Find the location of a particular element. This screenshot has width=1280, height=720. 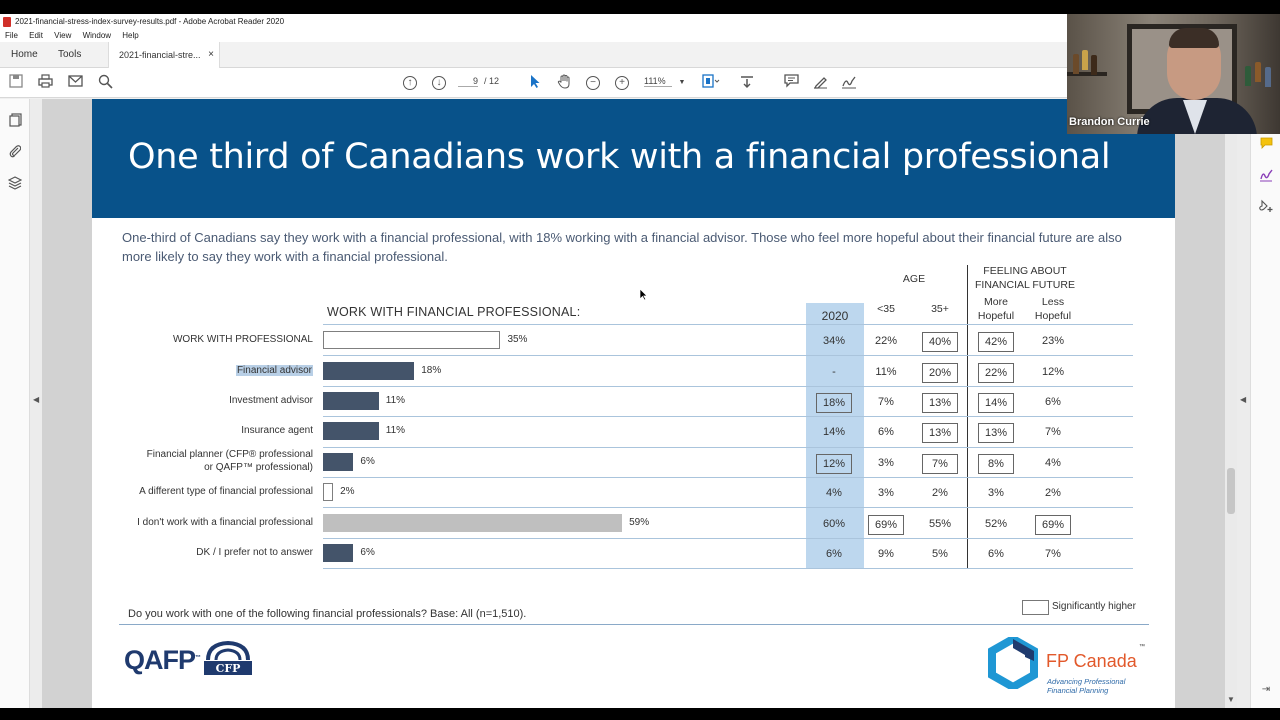

search-icon is located at coordinates (105, 83).